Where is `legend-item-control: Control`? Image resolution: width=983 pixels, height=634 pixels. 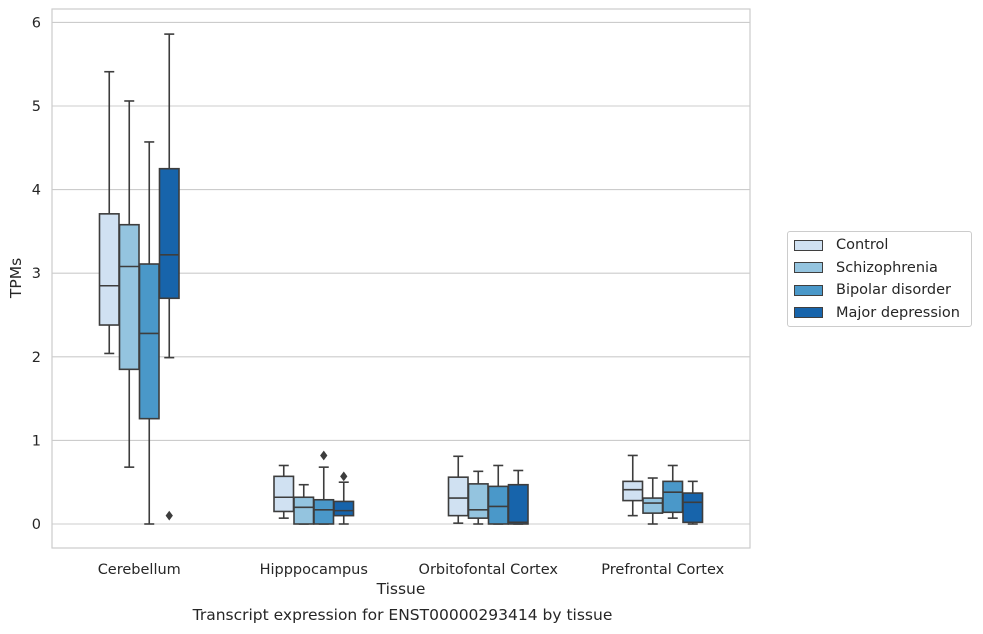 legend-item-control: Control is located at coordinates (841, 245).